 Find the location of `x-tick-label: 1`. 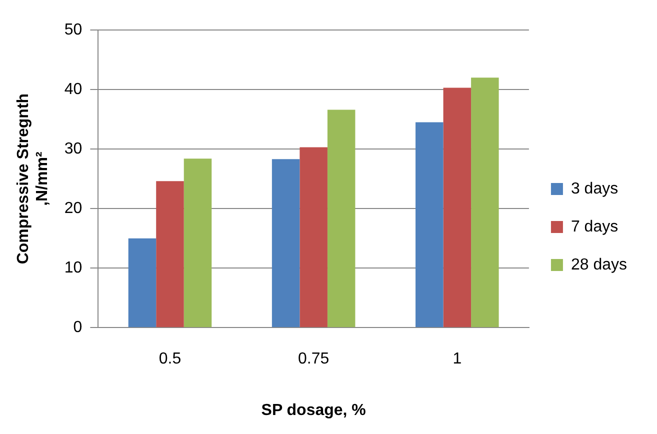

x-tick-label: 1 is located at coordinates (457, 359).